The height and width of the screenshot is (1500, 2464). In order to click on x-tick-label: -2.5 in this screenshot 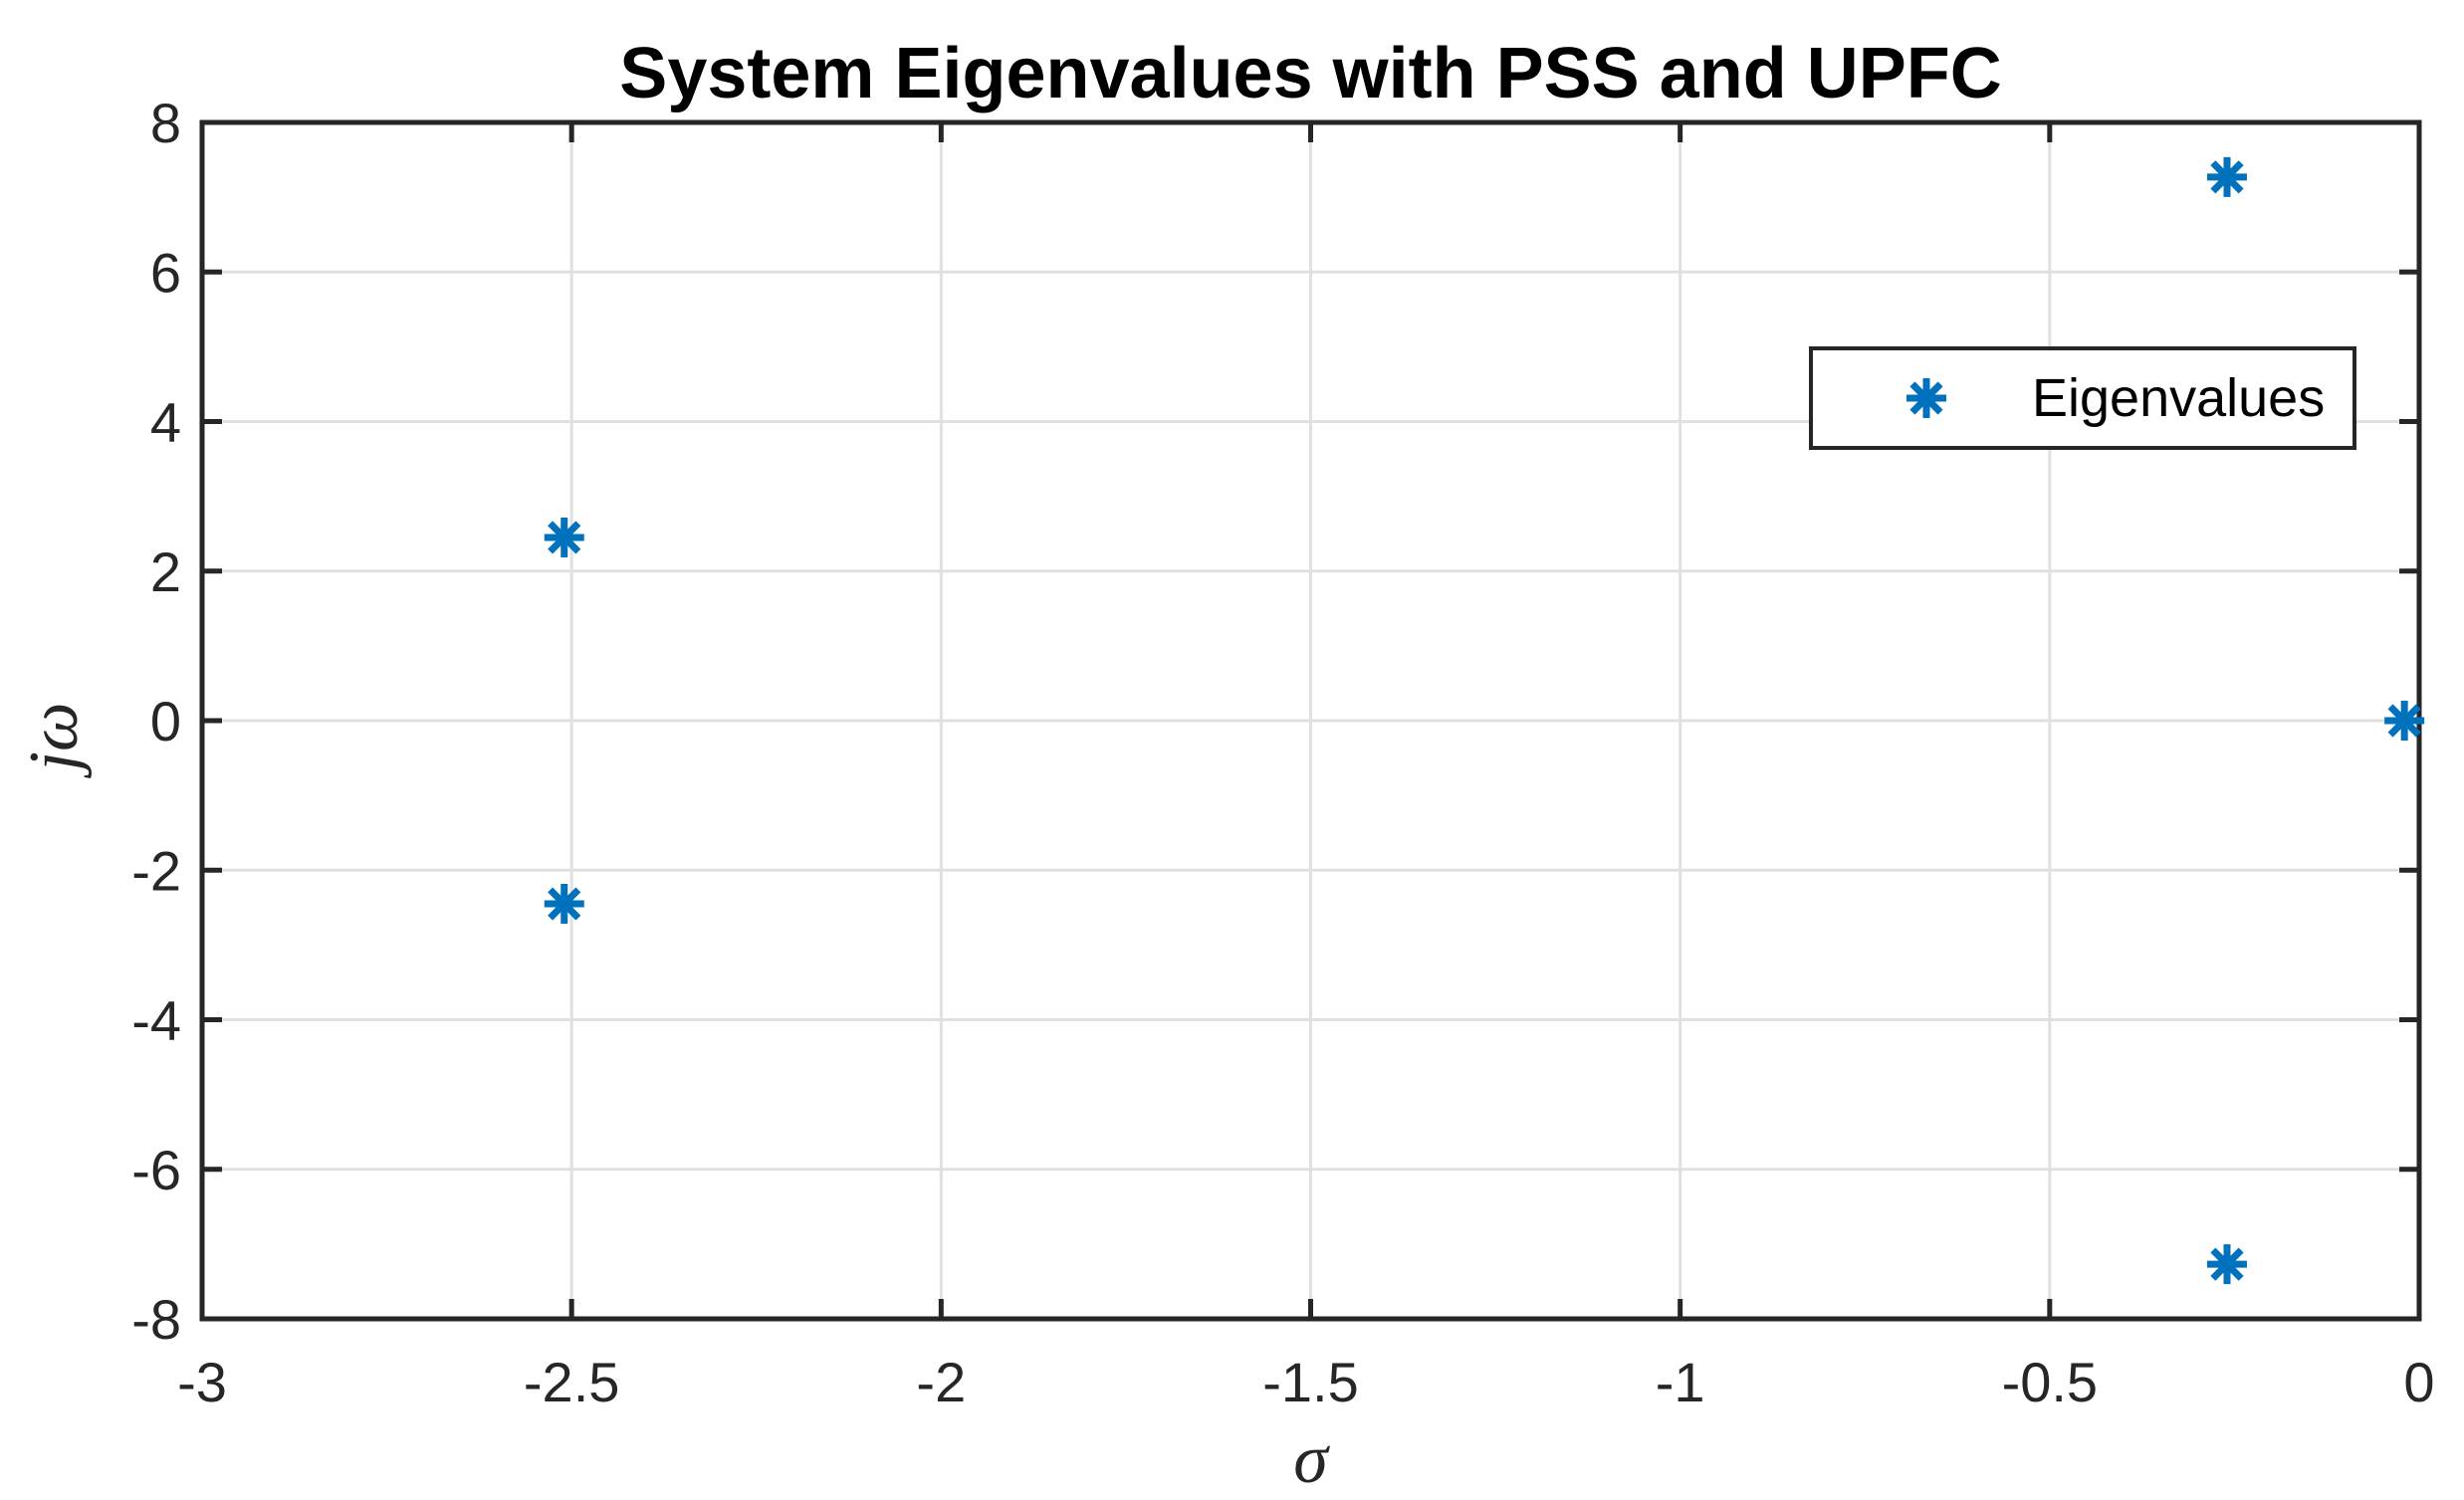, I will do `click(572, 1382)`.